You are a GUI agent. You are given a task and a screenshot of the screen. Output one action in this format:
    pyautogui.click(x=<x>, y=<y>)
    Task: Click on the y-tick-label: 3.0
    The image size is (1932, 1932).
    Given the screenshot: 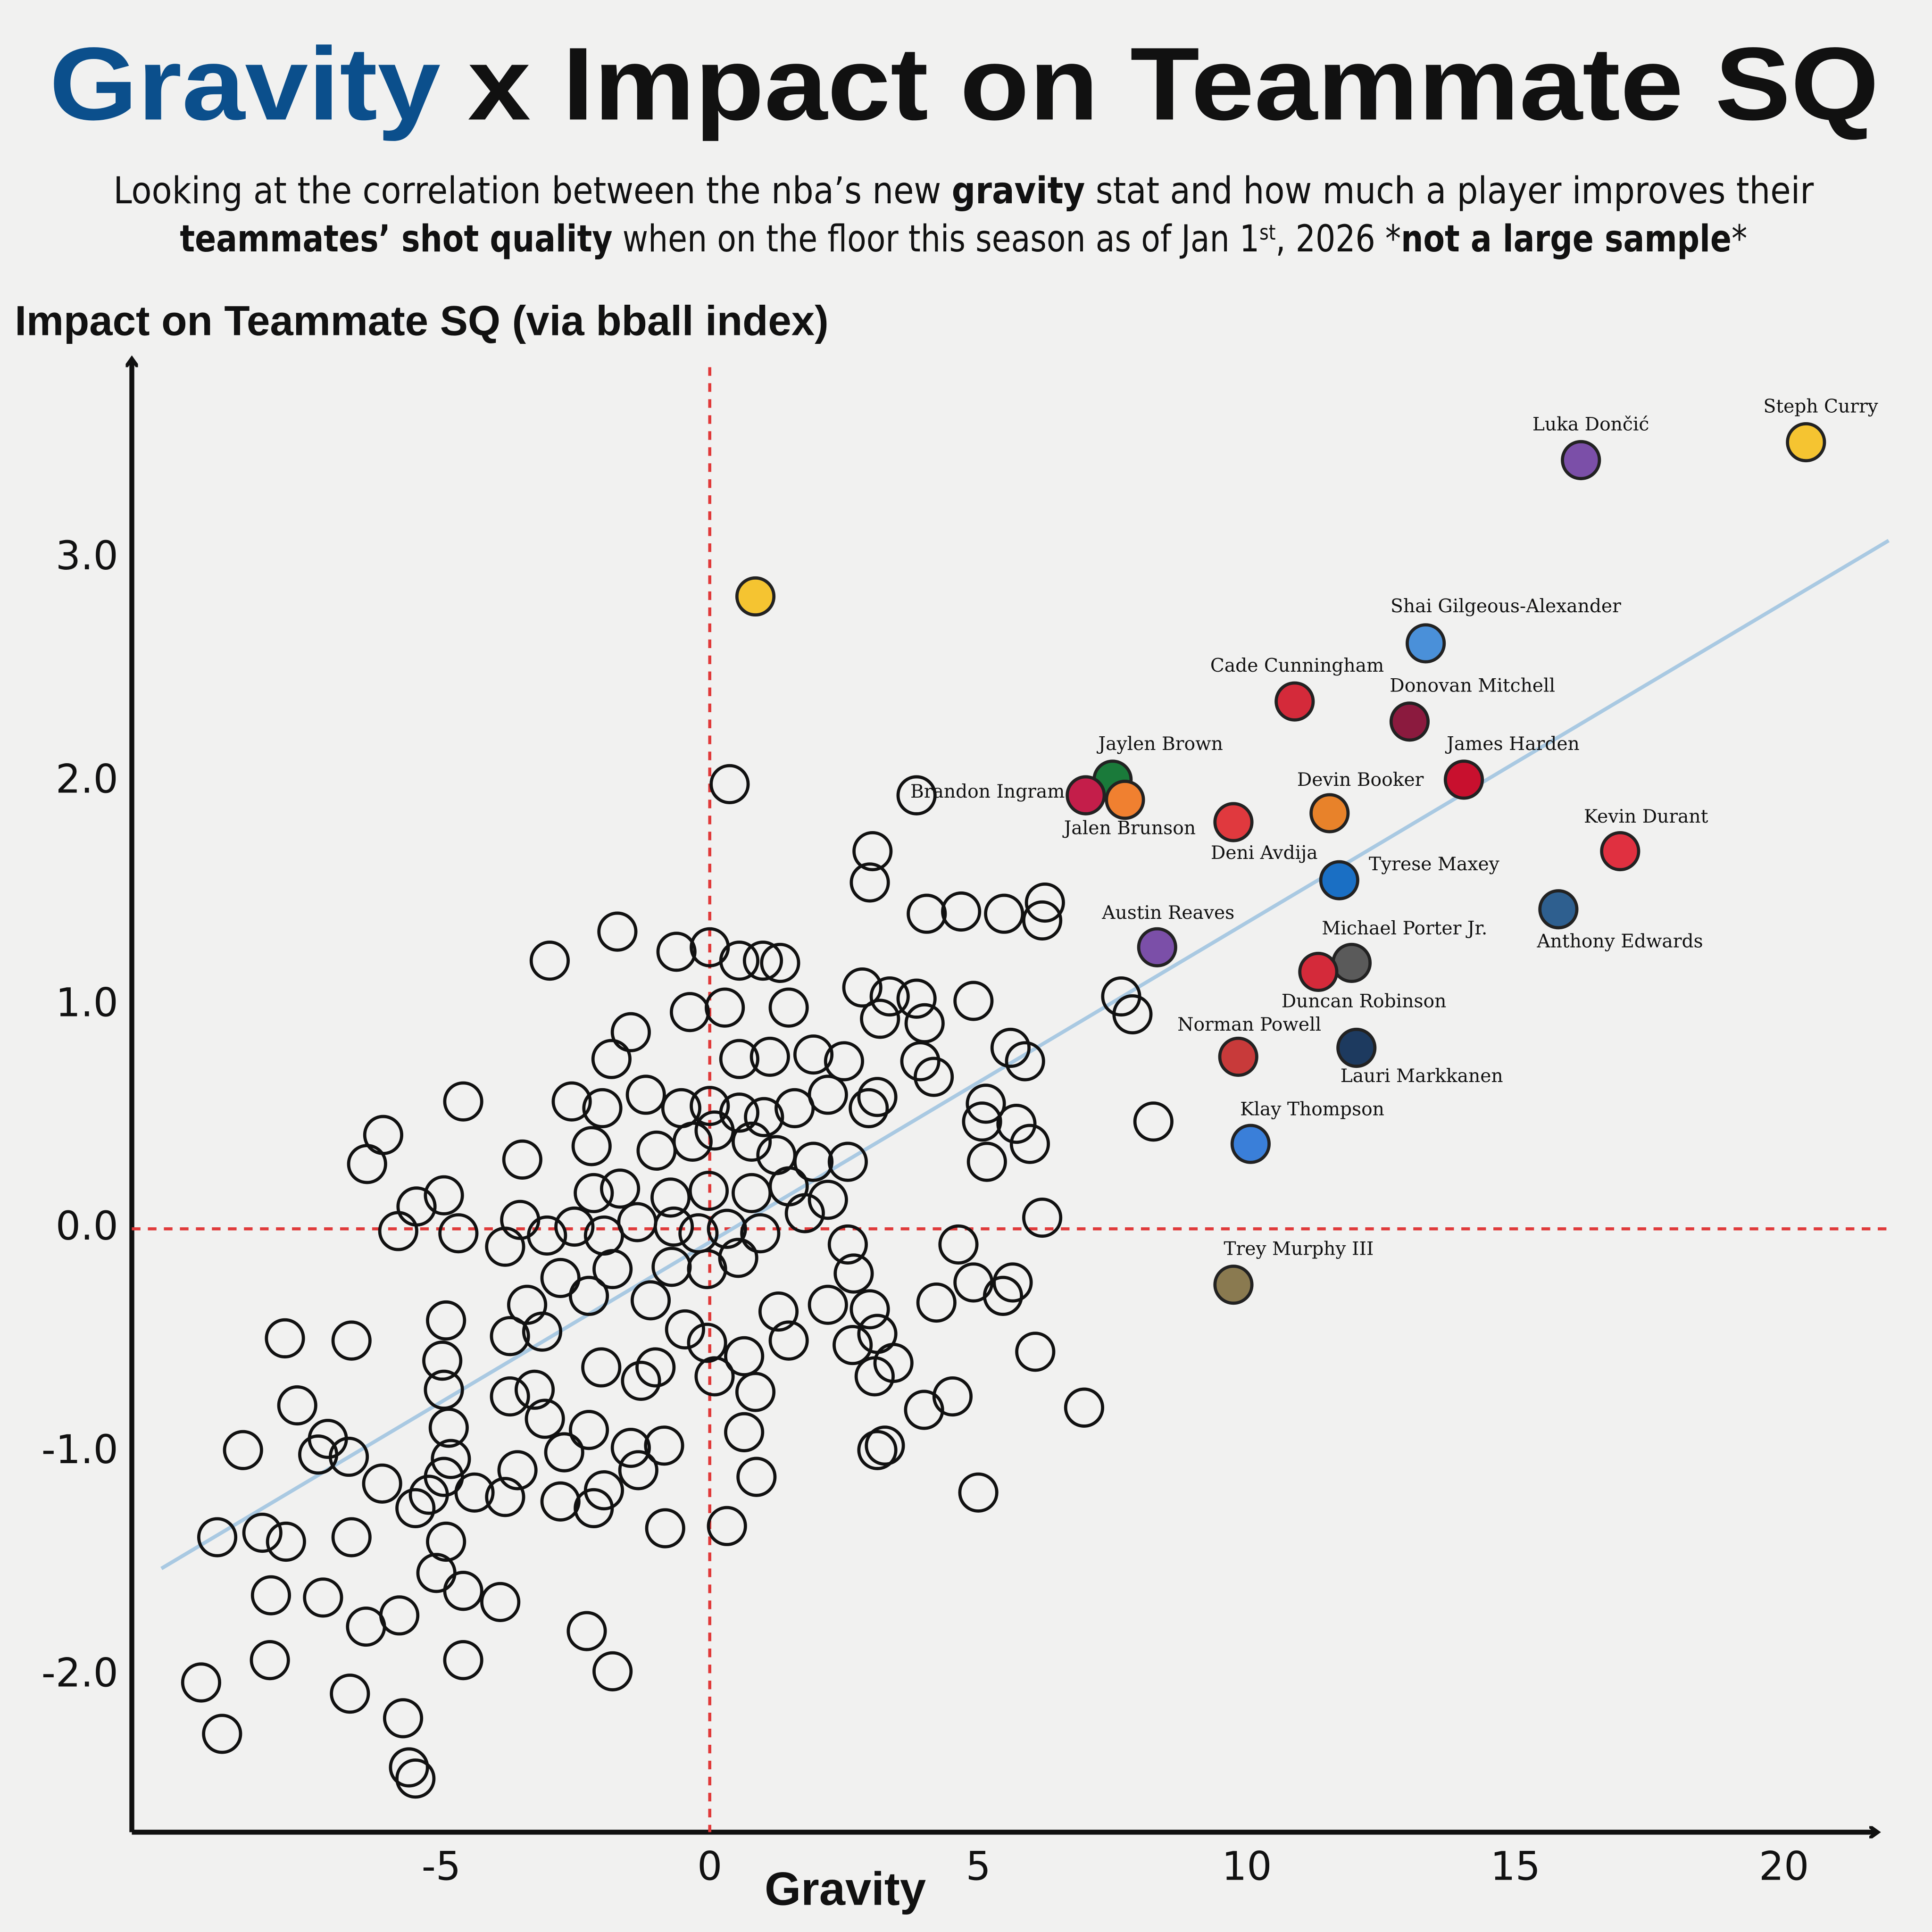 What is the action you would take?
    pyautogui.click(x=87, y=556)
    